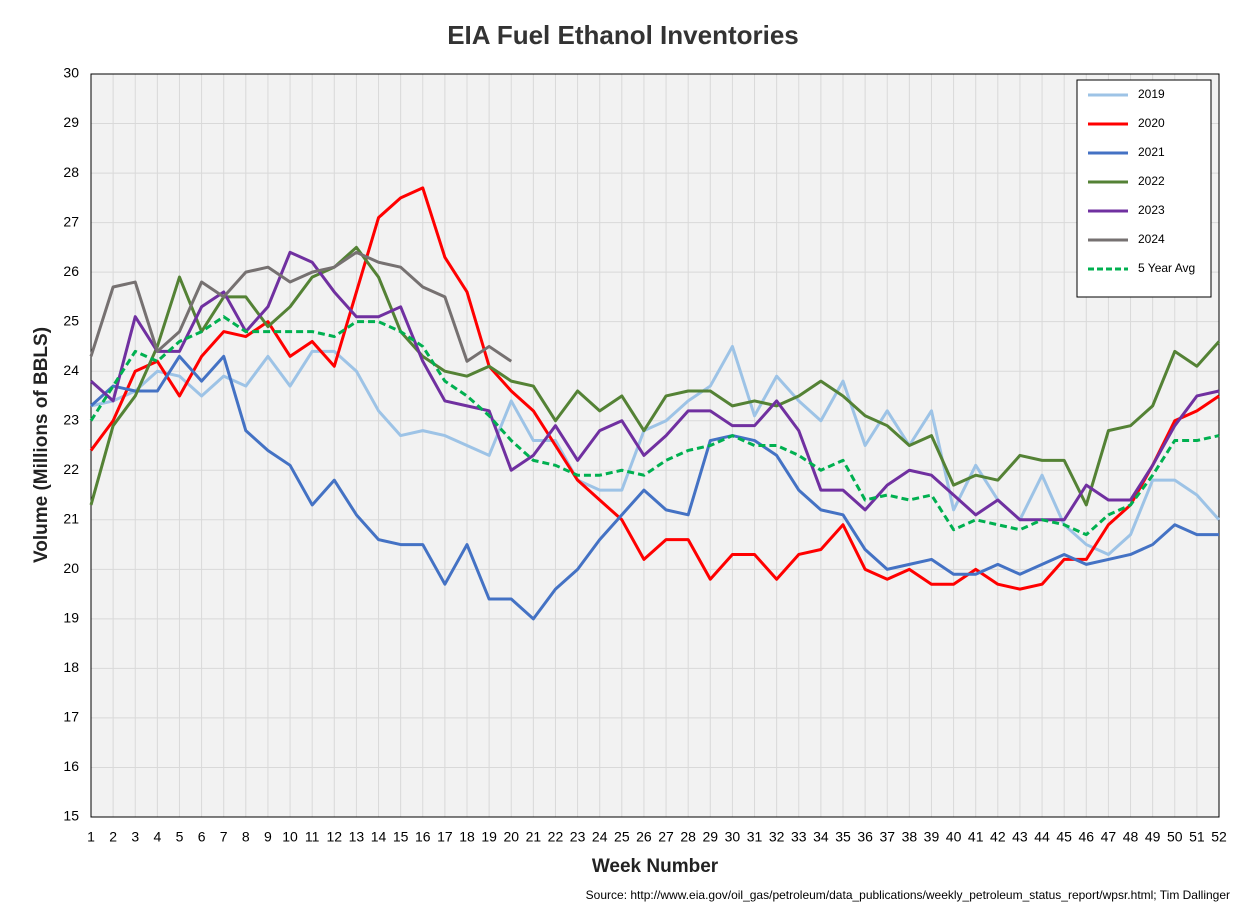 The width and height of the screenshot is (1247, 914). What do you see at coordinates (1109, 837) in the screenshot?
I see `x-tick-label: 47` at bounding box center [1109, 837].